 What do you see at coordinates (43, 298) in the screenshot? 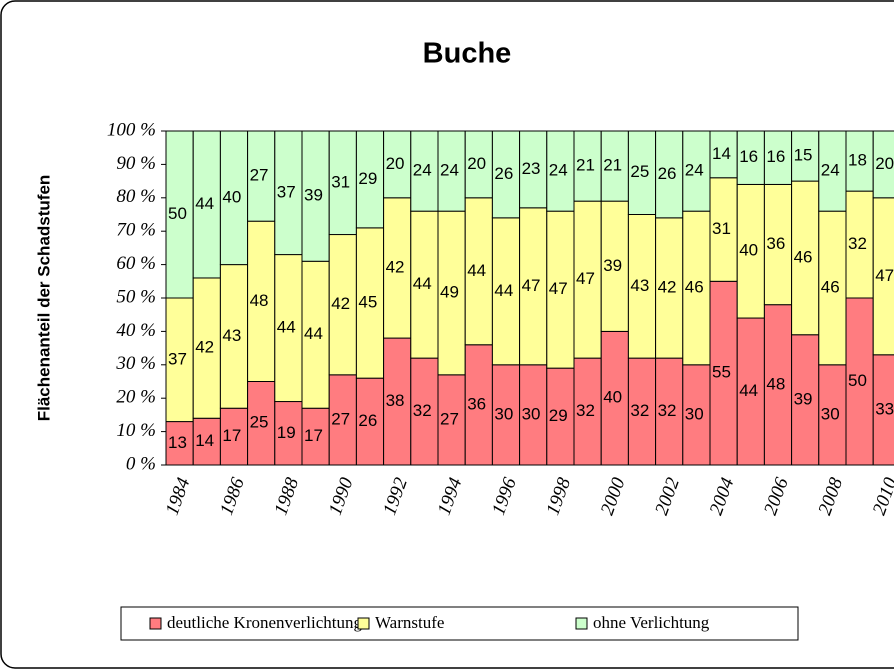
I see `y-axis-label: Flächenanteil der Schadstufen` at bounding box center [43, 298].